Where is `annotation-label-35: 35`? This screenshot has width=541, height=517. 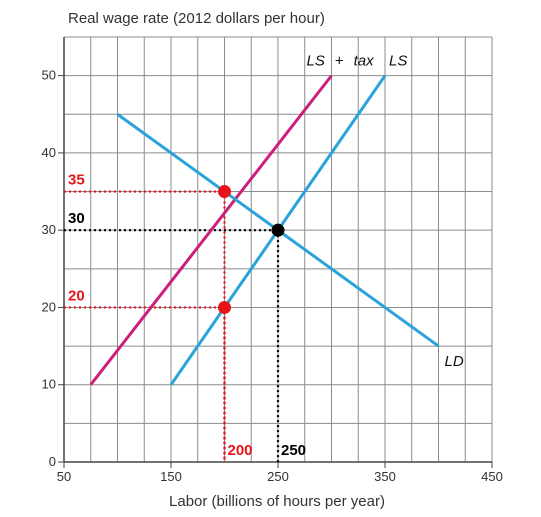
annotation-label-35: 35 is located at coordinates (76, 180).